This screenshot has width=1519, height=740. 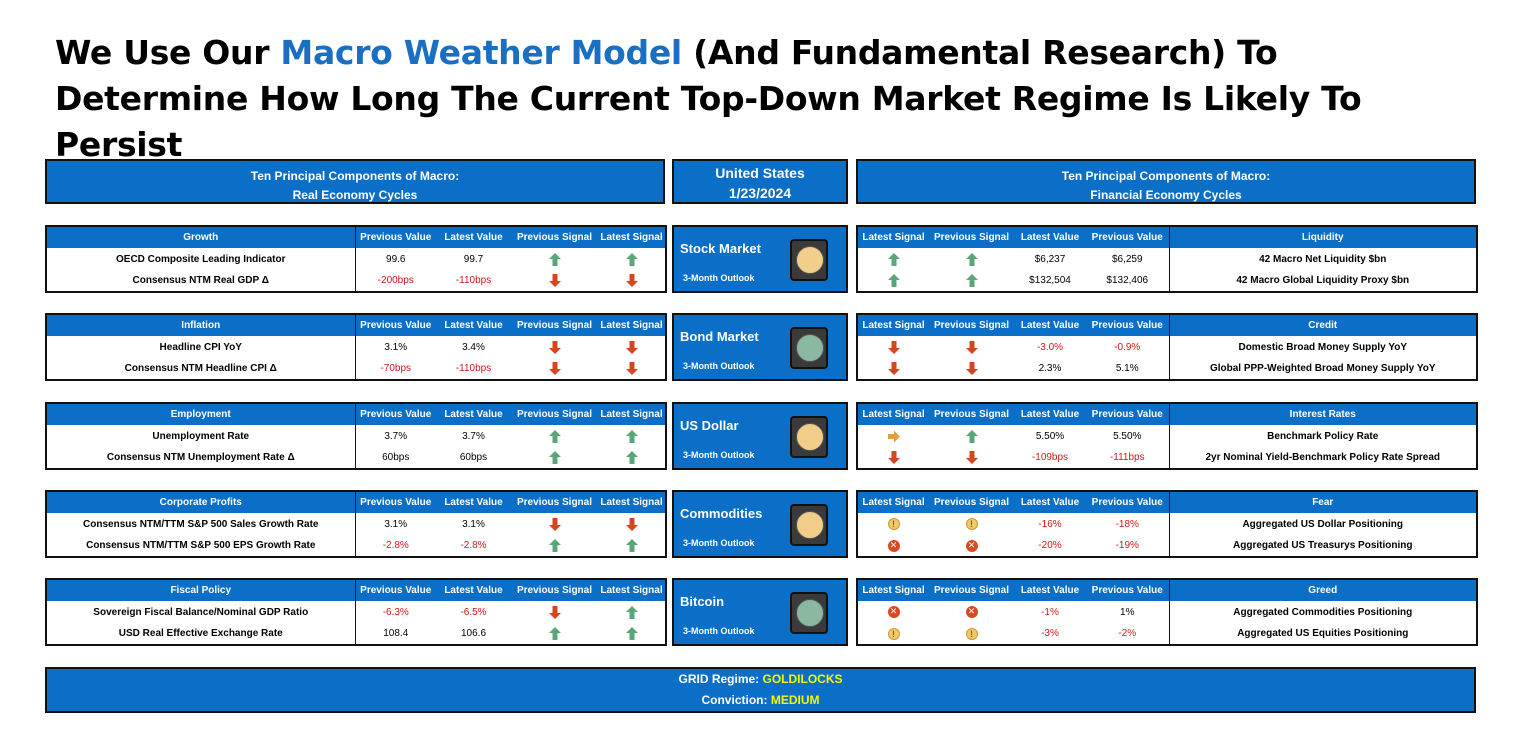 What do you see at coordinates (760, 193) in the screenshot?
I see `header-date: 1/23/2024` at bounding box center [760, 193].